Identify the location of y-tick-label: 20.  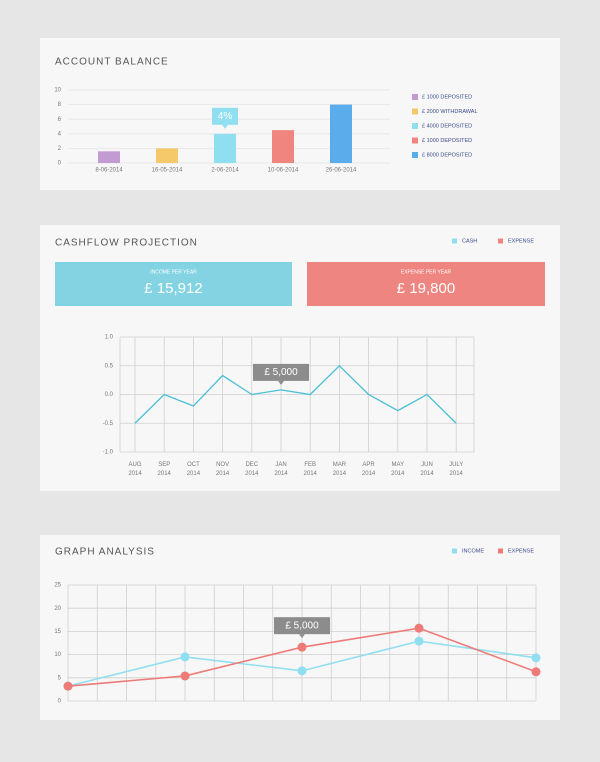
(57, 609).